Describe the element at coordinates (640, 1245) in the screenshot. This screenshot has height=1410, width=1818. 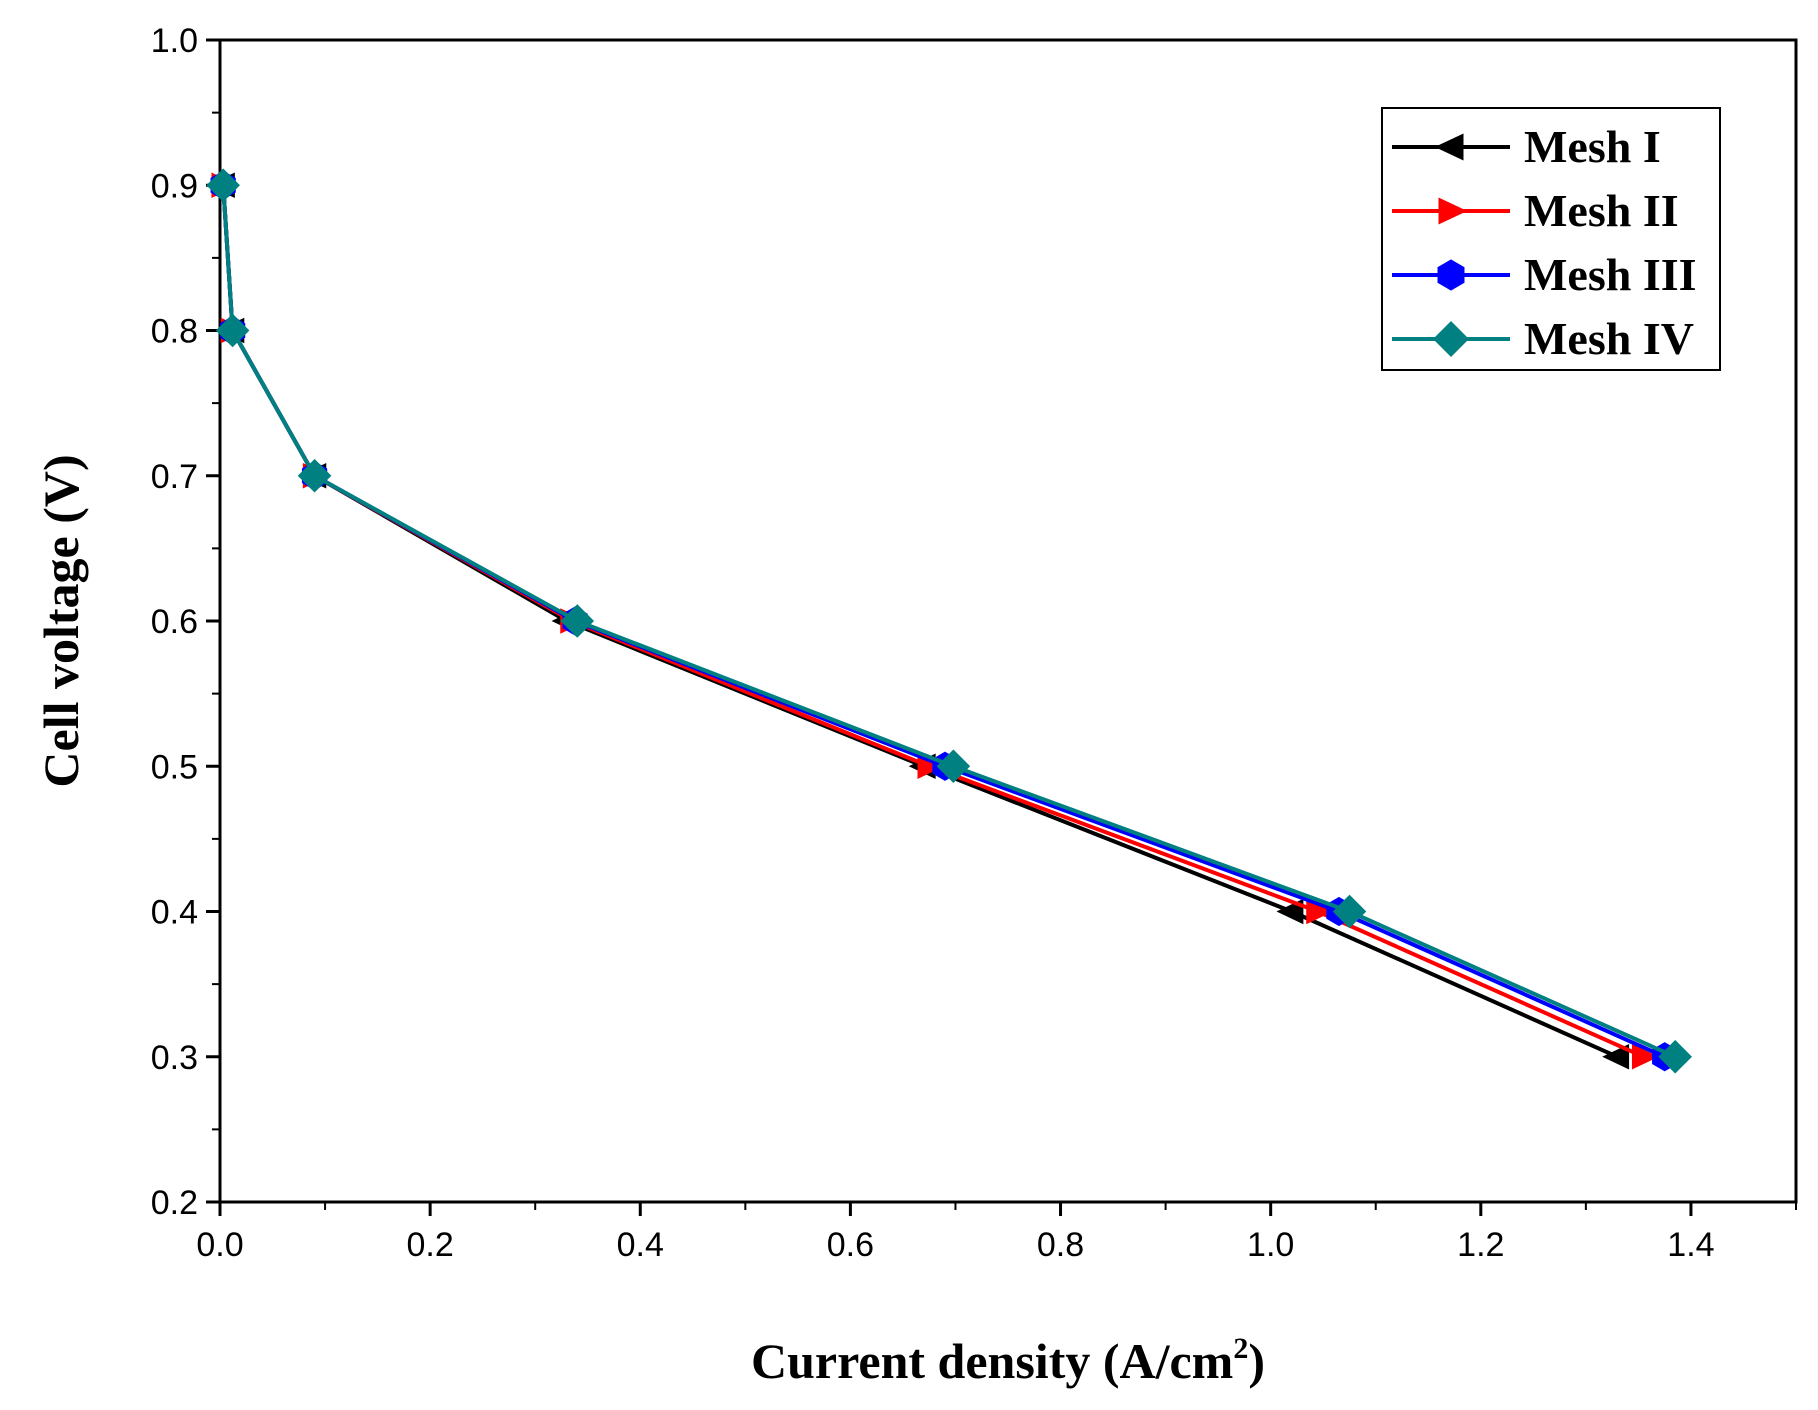
I see `x-tick-label: 0.4` at that location.